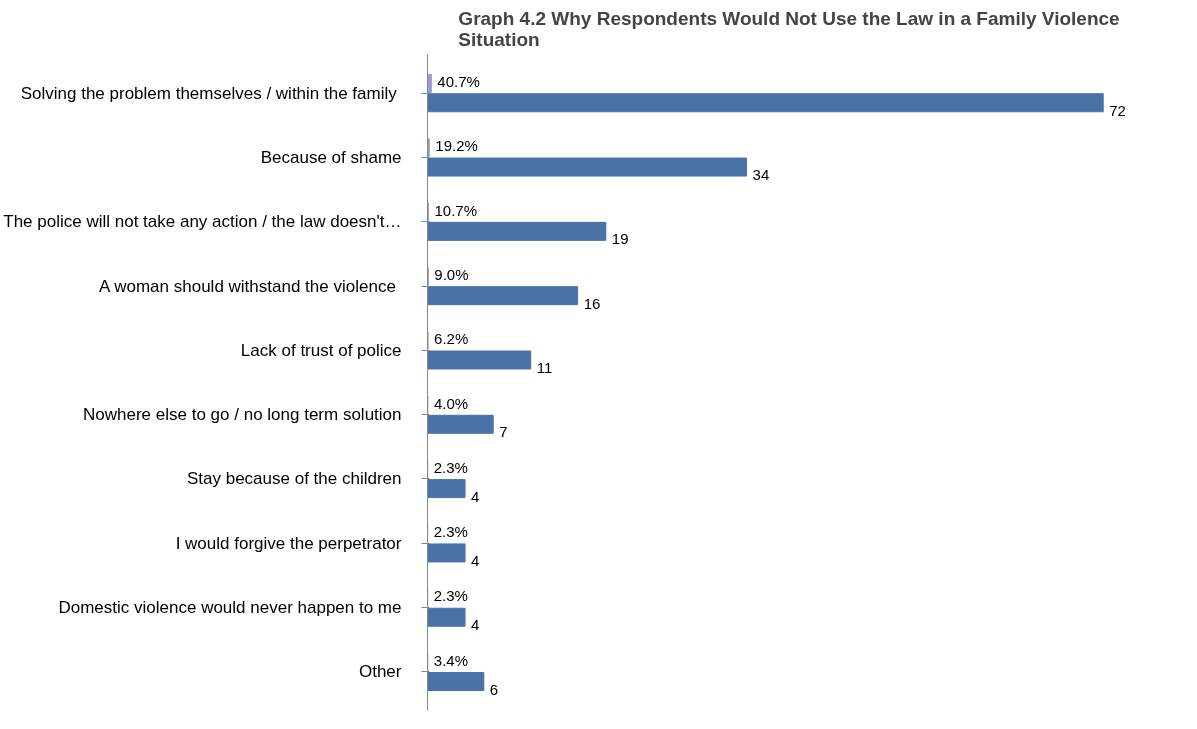 This screenshot has width=1197, height=729. Describe the element at coordinates (380, 672) in the screenshot. I see `y-tick-label: Other` at that location.